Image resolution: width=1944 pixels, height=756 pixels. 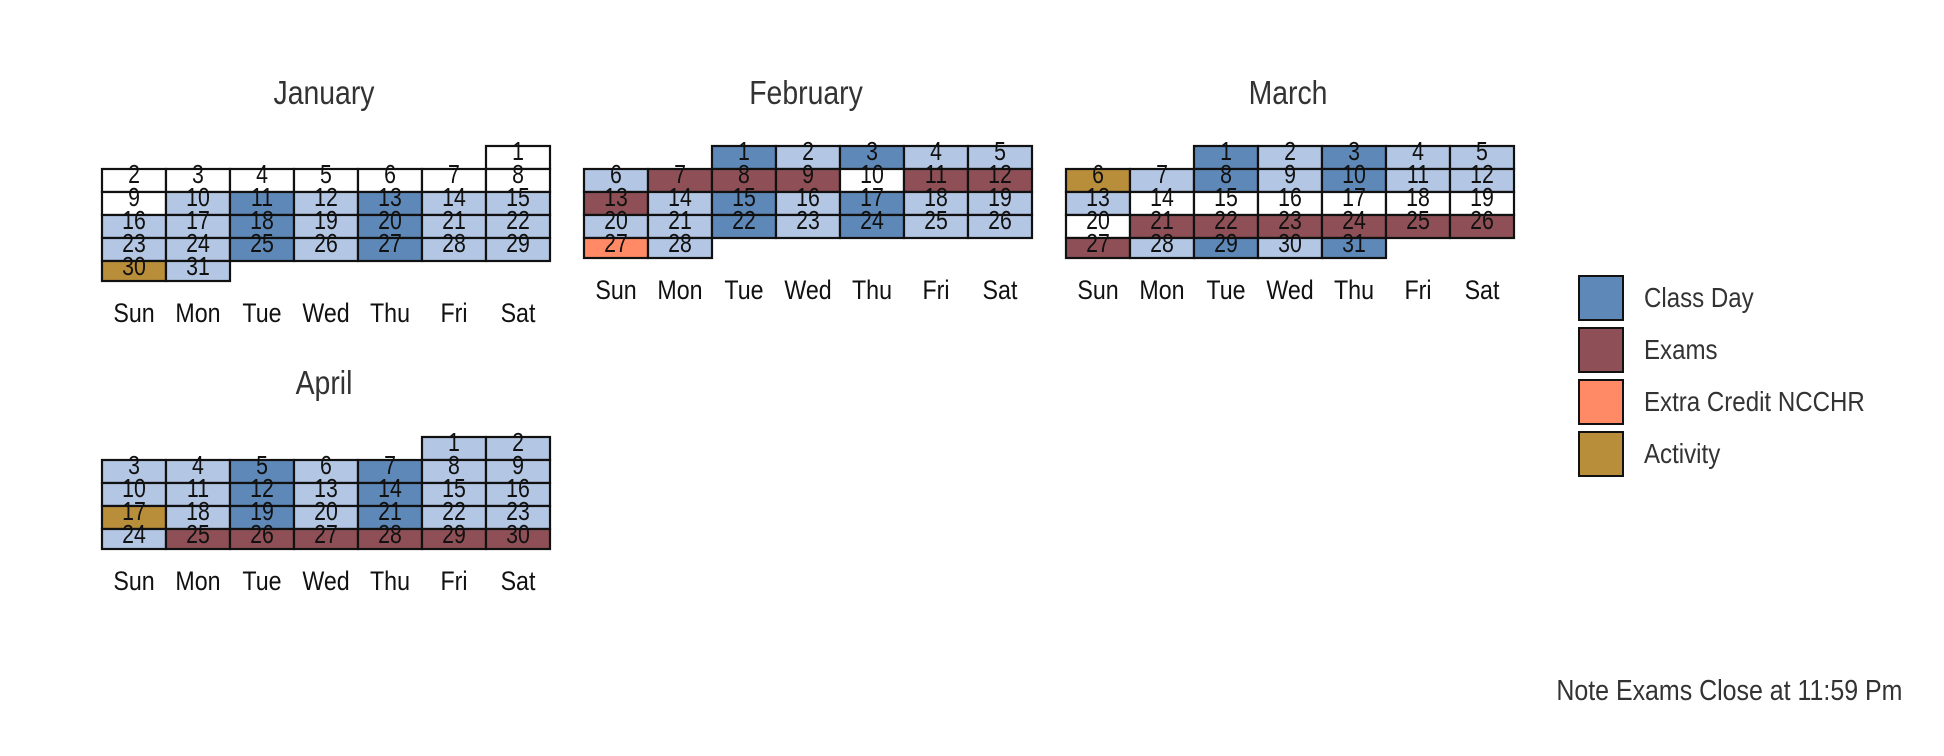 What do you see at coordinates (806, 92) in the screenshot?
I see `month-title-february: February` at bounding box center [806, 92].